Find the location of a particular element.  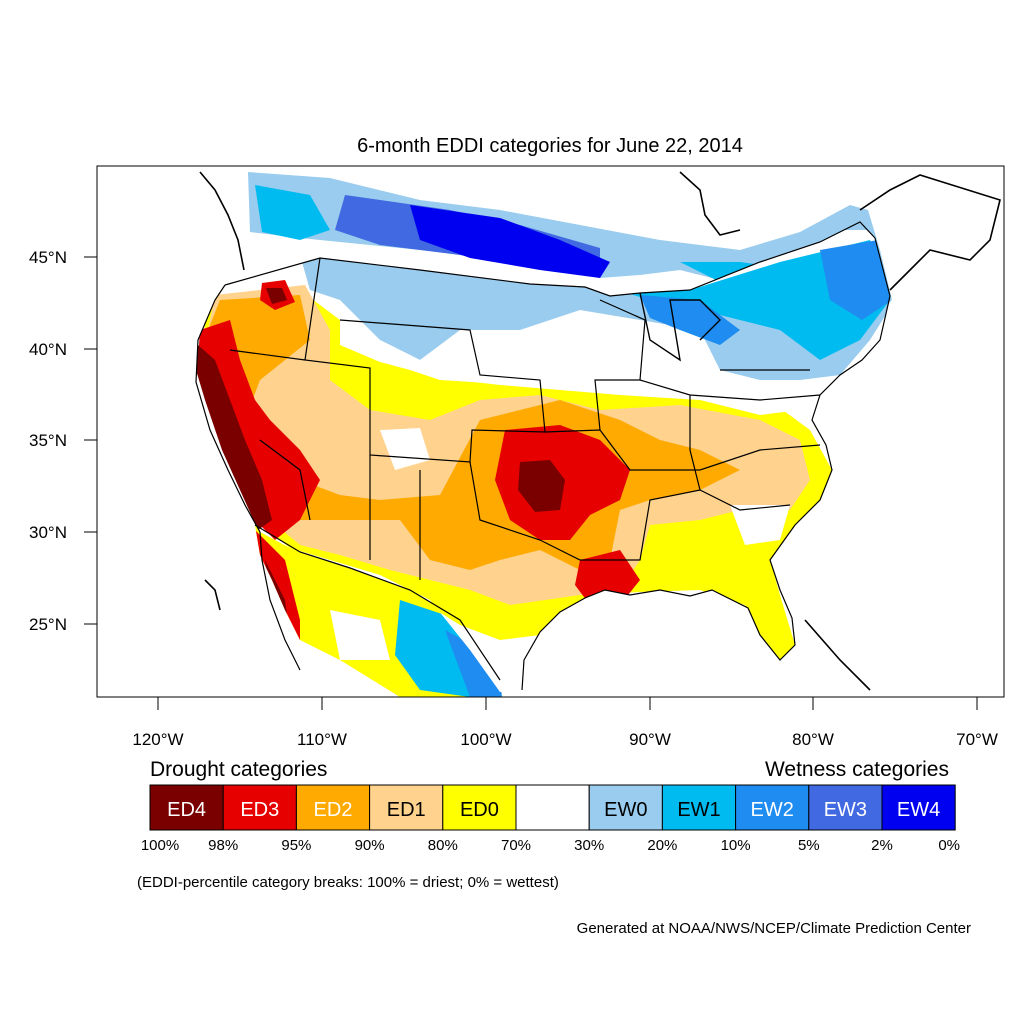

lon-label: 110°W is located at coordinates (322, 739).